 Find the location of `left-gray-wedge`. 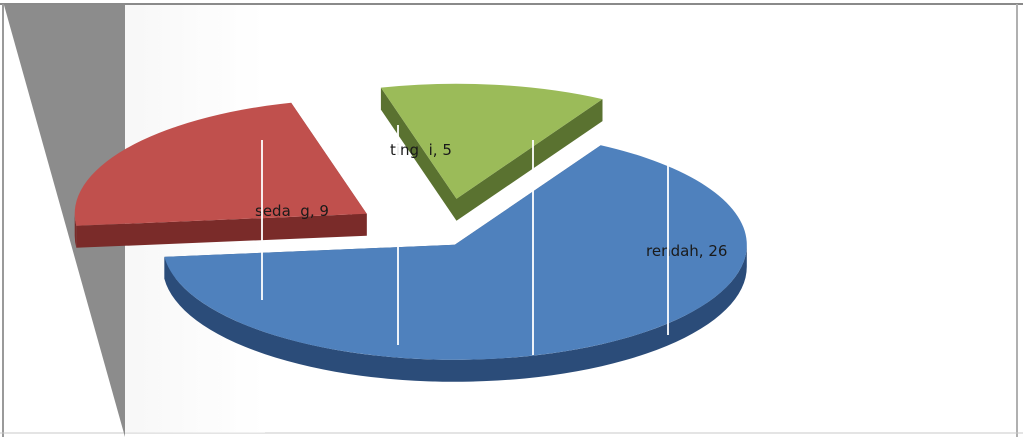

left-gray-wedge is located at coordinates (64, 221).